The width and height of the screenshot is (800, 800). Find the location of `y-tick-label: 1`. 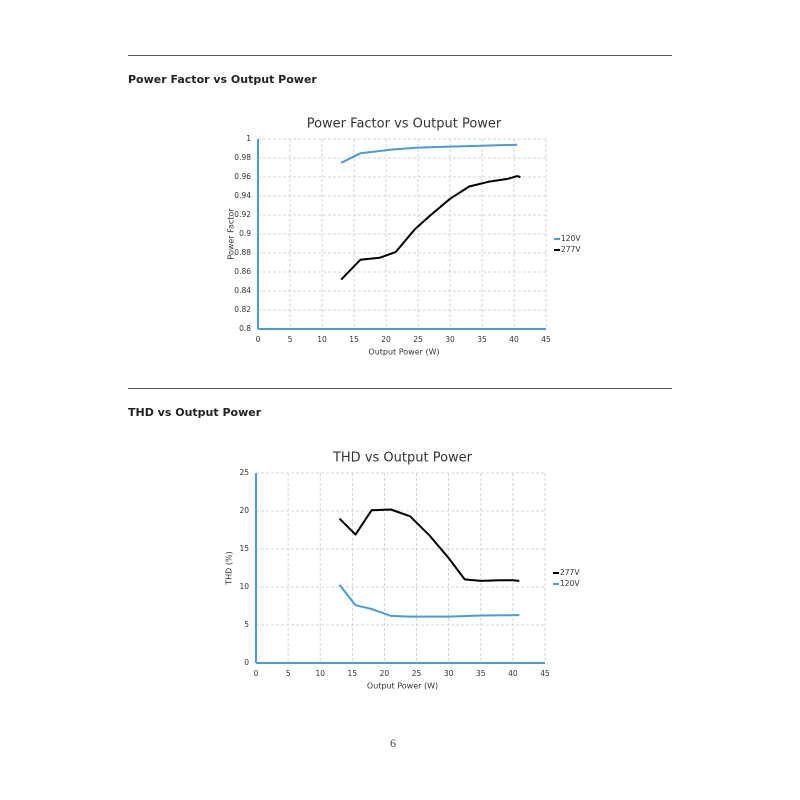

y-tick-label: 1 is located at coordinates (248, 138).